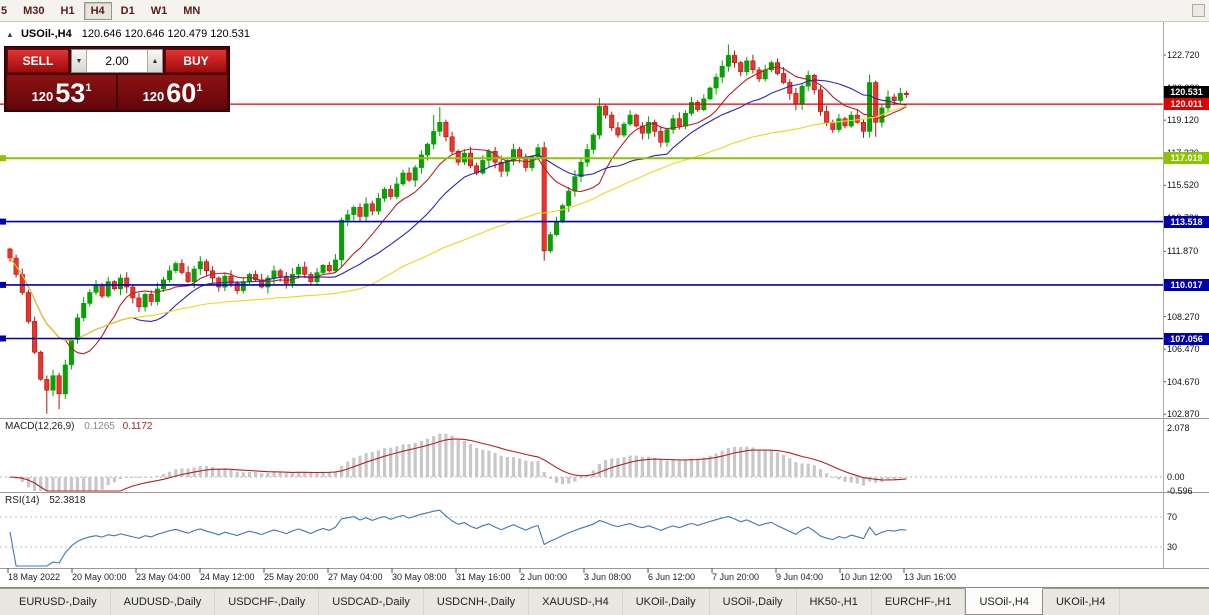 The width and height of the screenshot is (1209, 615). What do you see at coordinates (58, 602) in the screenshot?
I see `chart-tab: EURUSD-,Daily` at bounding box center [58, 602].